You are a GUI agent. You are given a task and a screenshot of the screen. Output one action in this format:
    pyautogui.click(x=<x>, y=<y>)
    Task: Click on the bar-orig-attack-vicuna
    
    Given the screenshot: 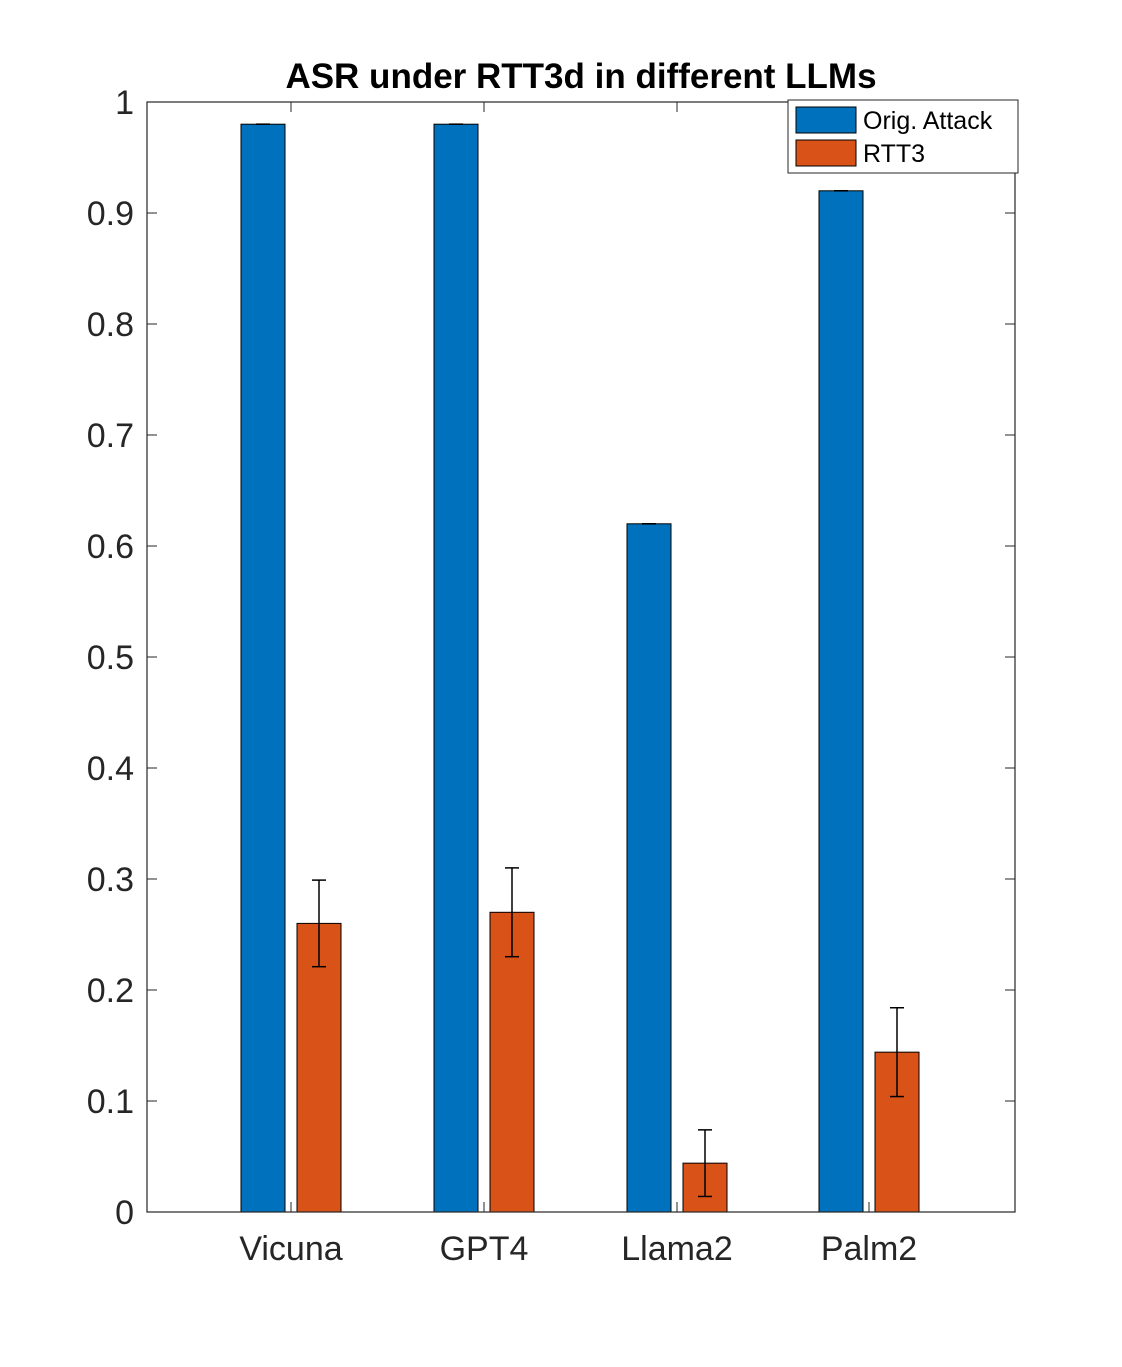 What is the action you would take?
    pyautogui.click(x=263, y=668)
    